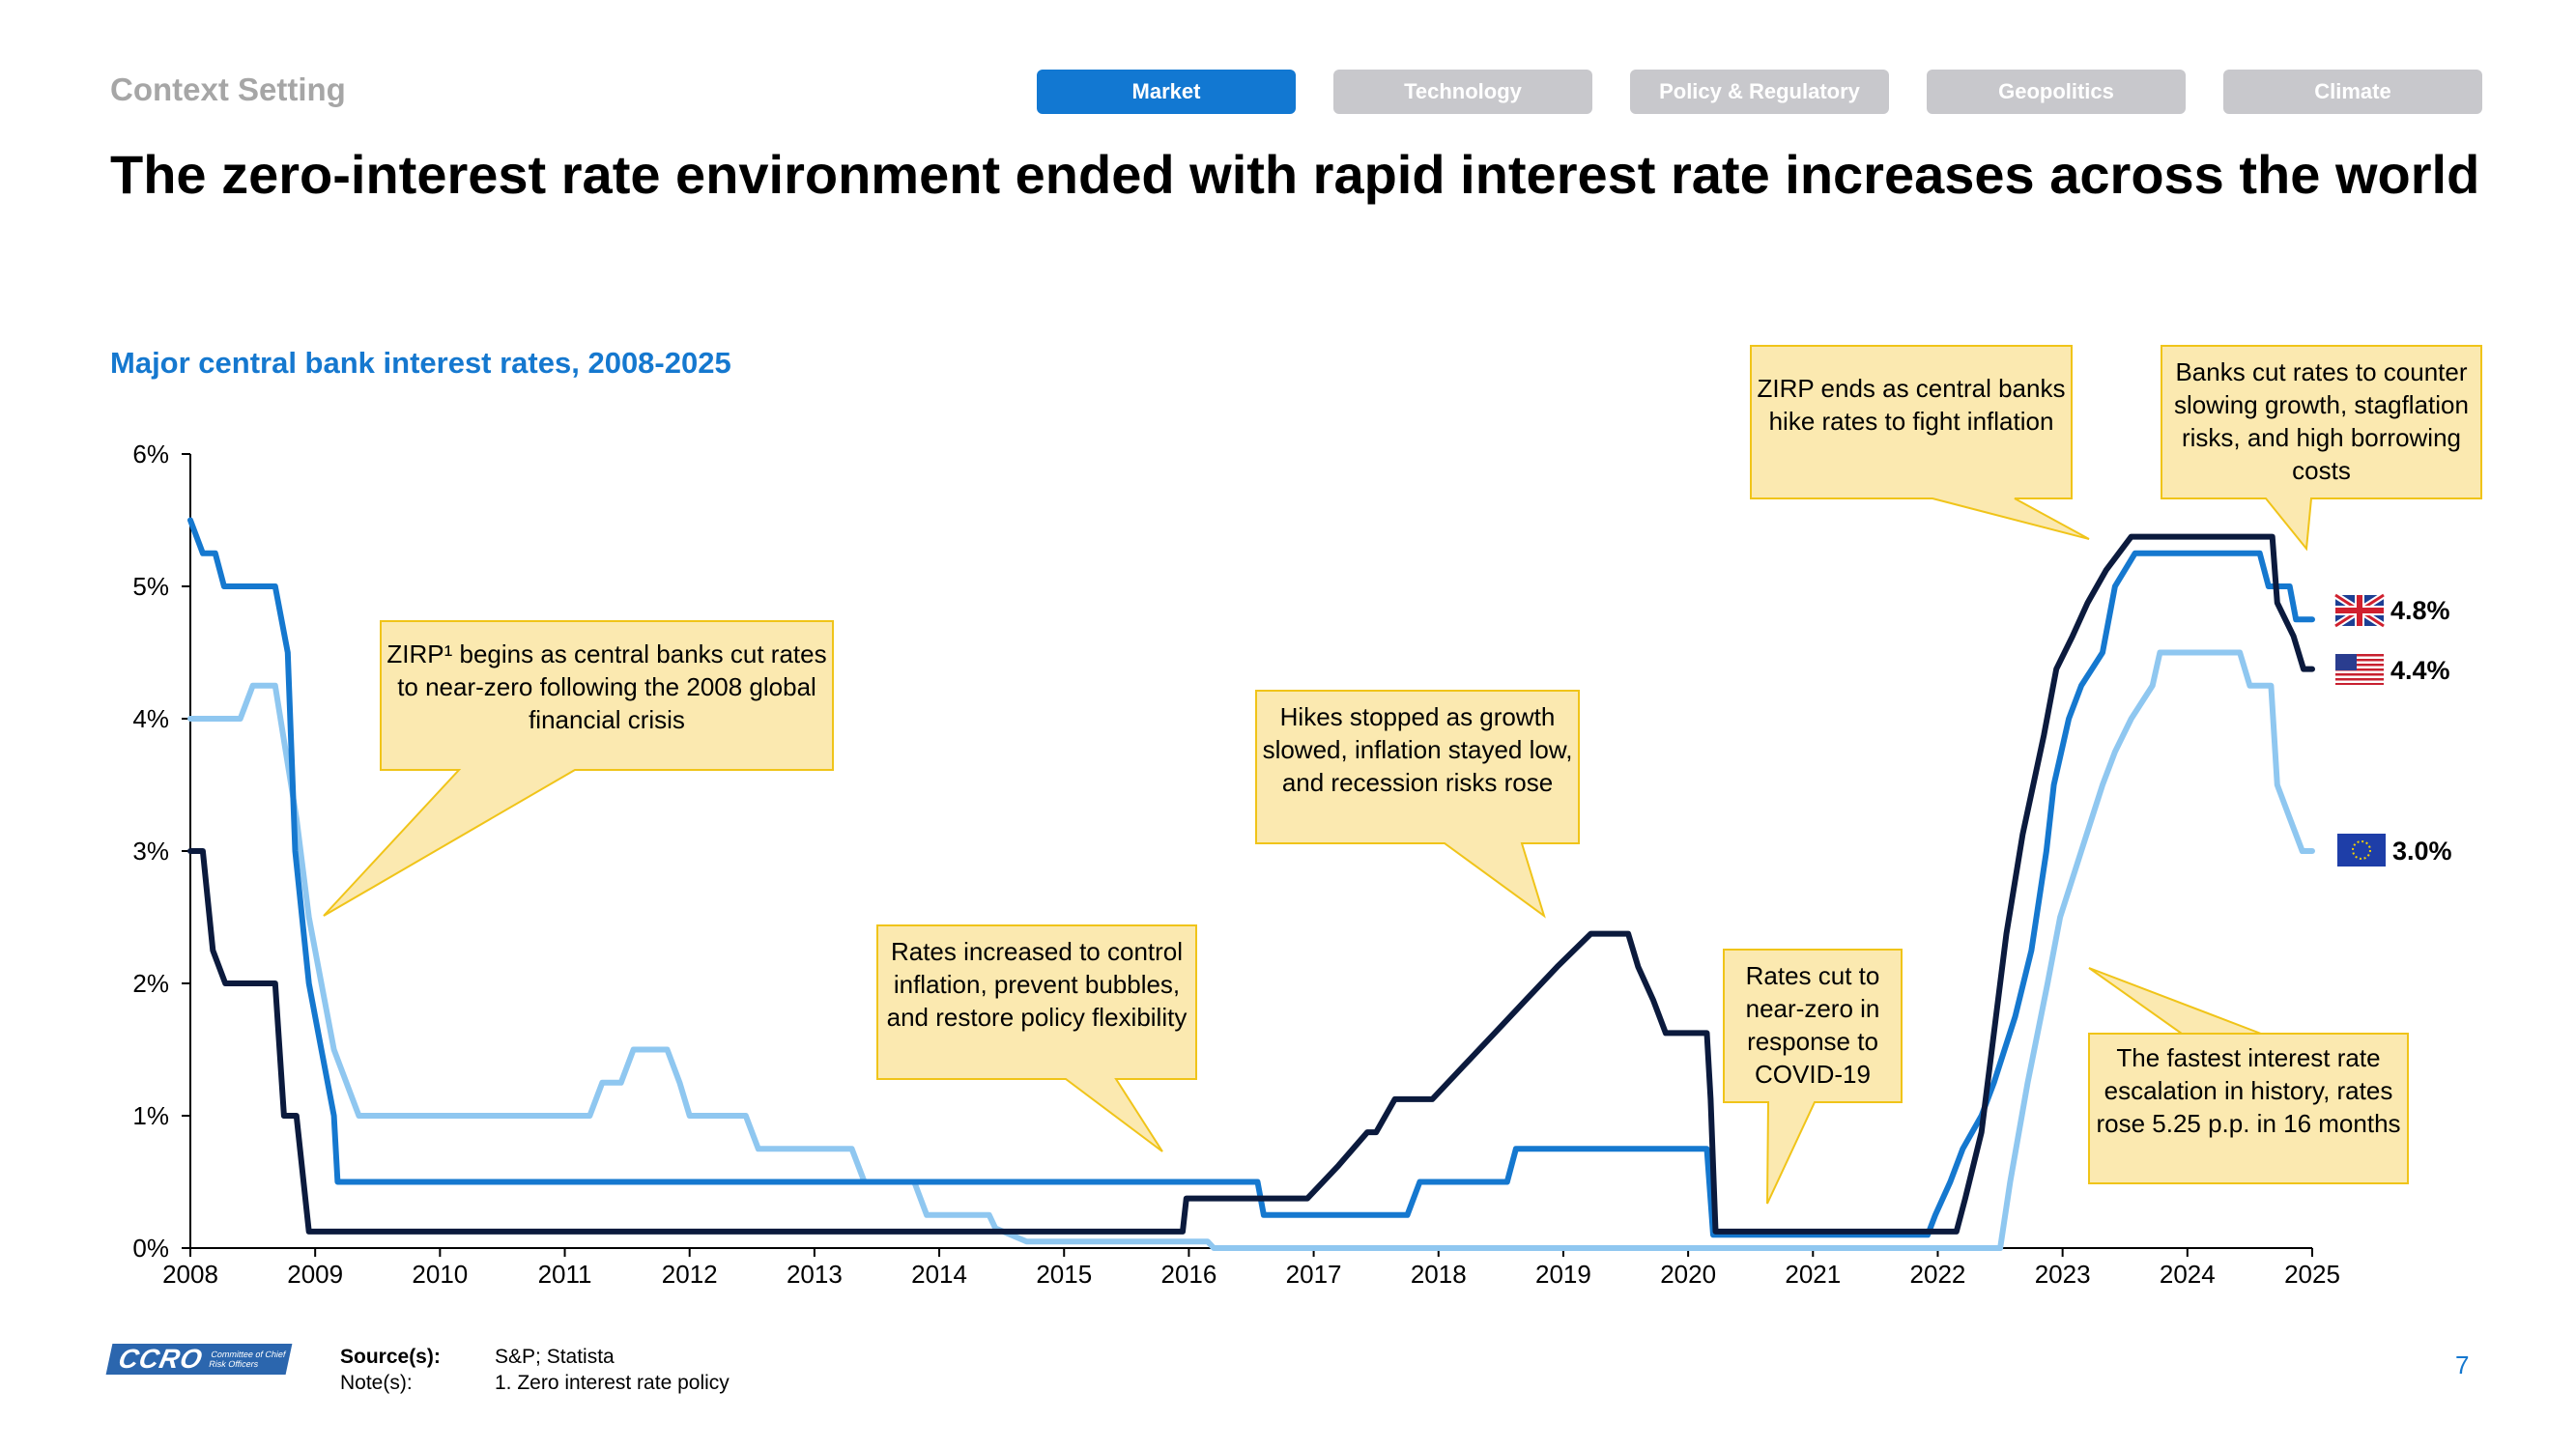 The image size is (2576, 1449). I want to click on eu-flag-icon, so click(2362, 850).